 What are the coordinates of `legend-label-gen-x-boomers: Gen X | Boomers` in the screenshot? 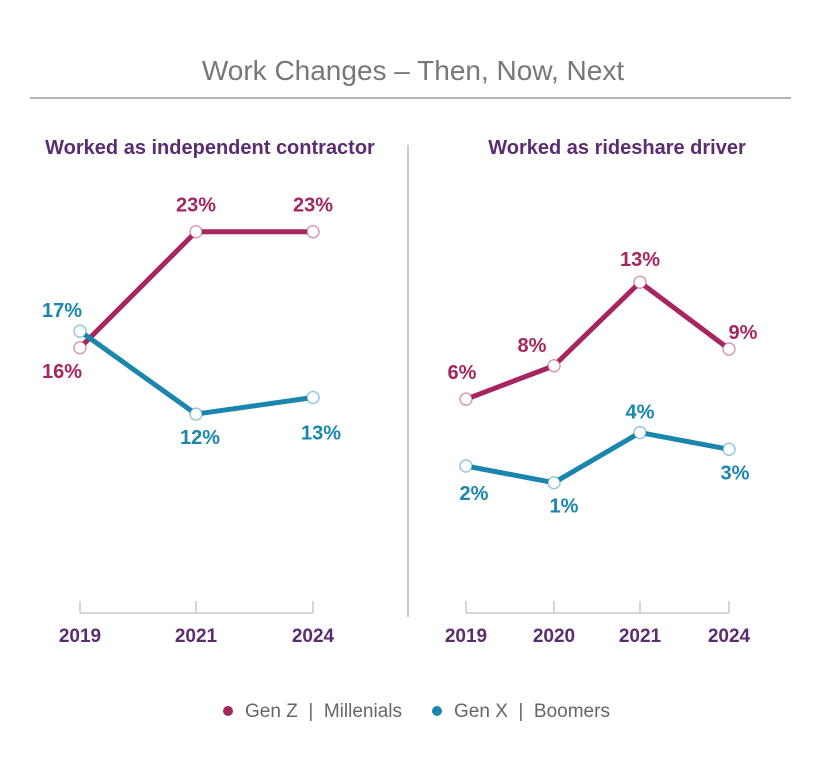 It's located at (532, 711).